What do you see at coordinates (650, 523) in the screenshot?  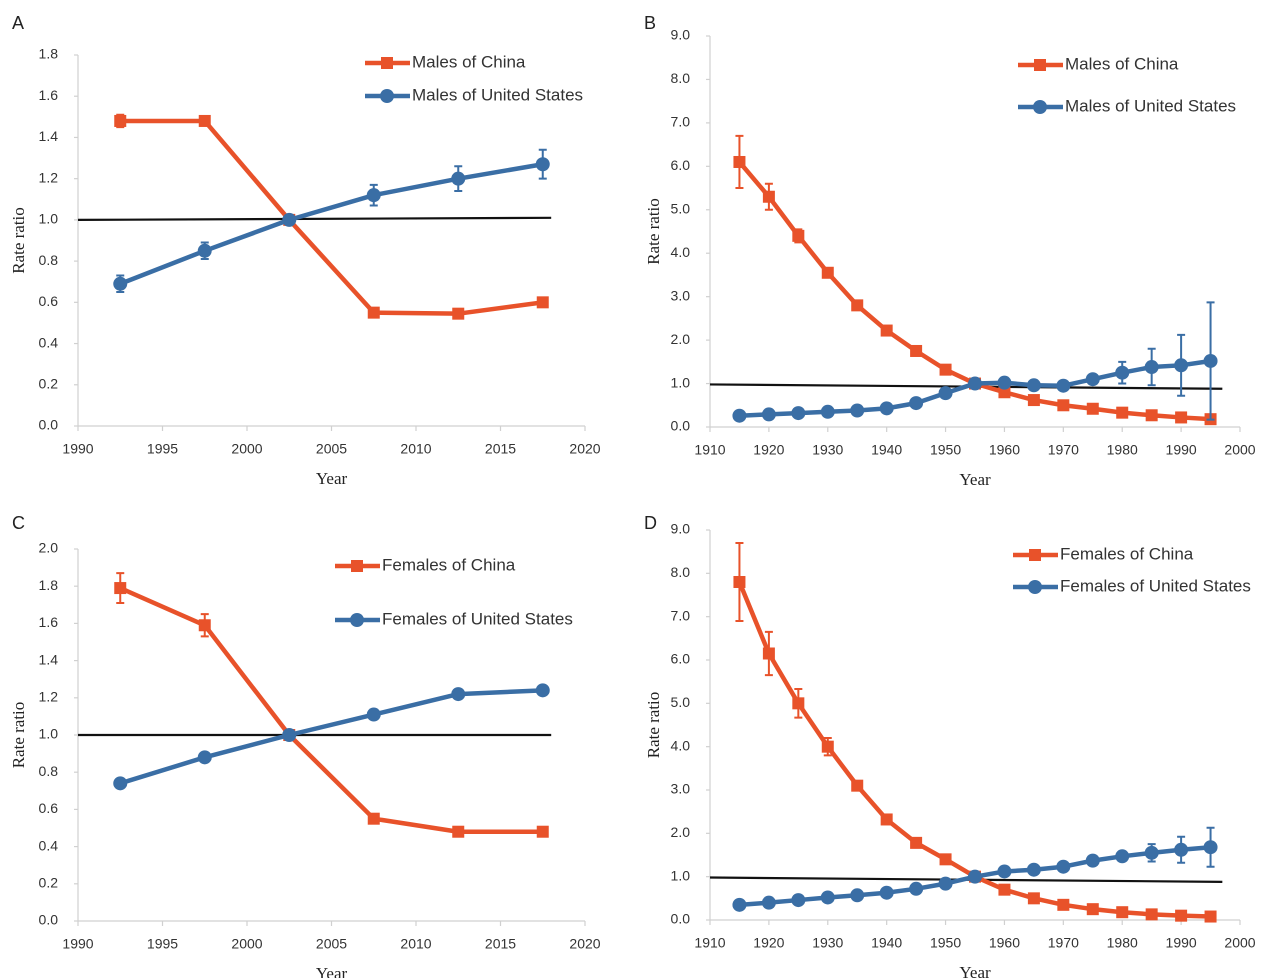 I see `panel-label: D` at bounding box center [650, 523].